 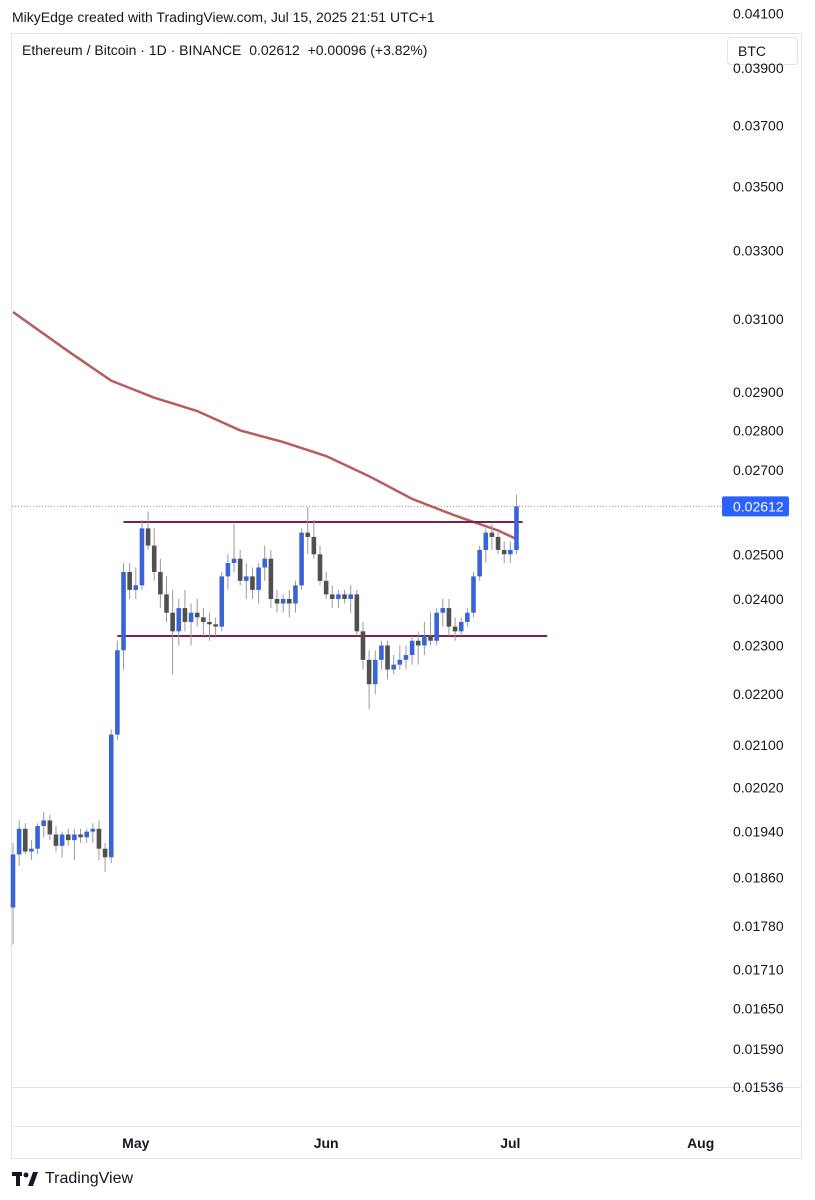 What do you see at coordinates (89, 1178) in the screenshot?
I see `tradingview-logo-text: TradingView` at bounding box center [89, 1178].